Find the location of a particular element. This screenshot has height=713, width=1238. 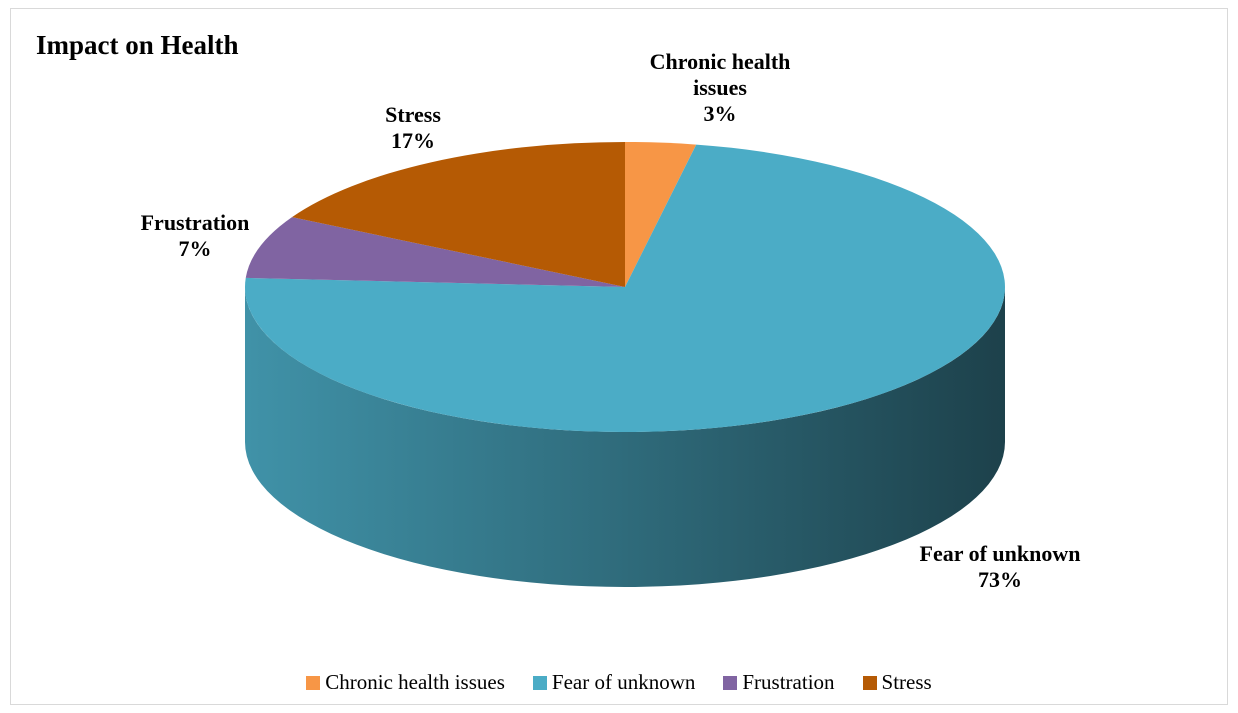

data-label: Fear of unknown 73% is located at coordinates (1000, 567).